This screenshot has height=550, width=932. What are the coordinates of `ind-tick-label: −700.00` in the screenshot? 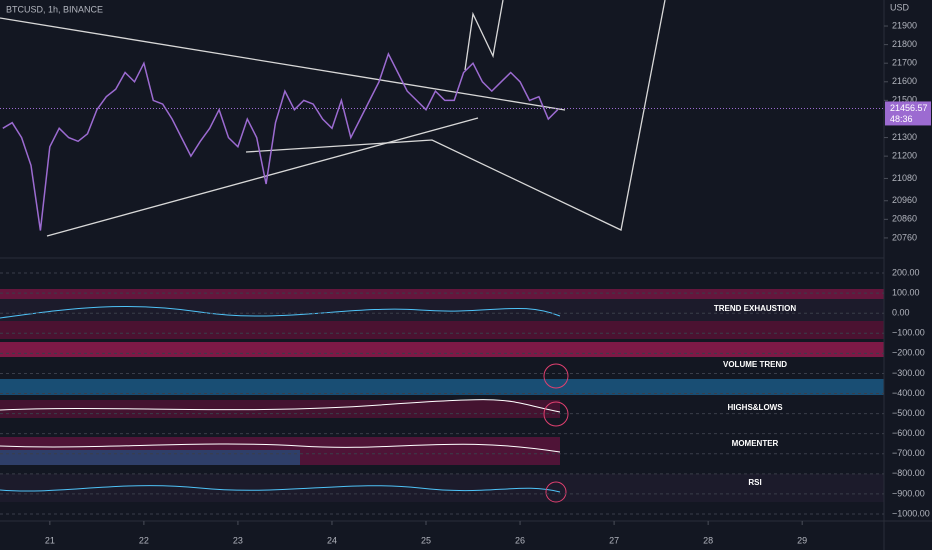 It's located at (908, 453).